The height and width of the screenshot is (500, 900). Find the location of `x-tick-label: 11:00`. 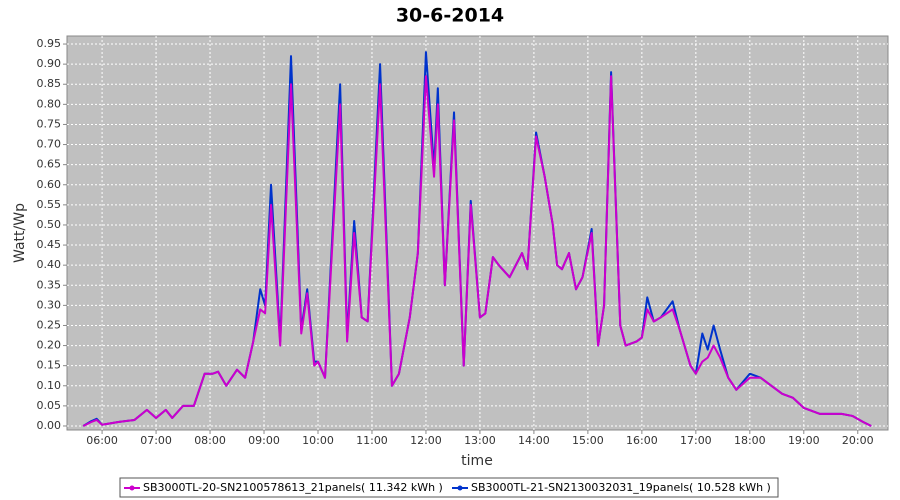

x-tick-label: 11:00 is located at coordinates (372, 440).